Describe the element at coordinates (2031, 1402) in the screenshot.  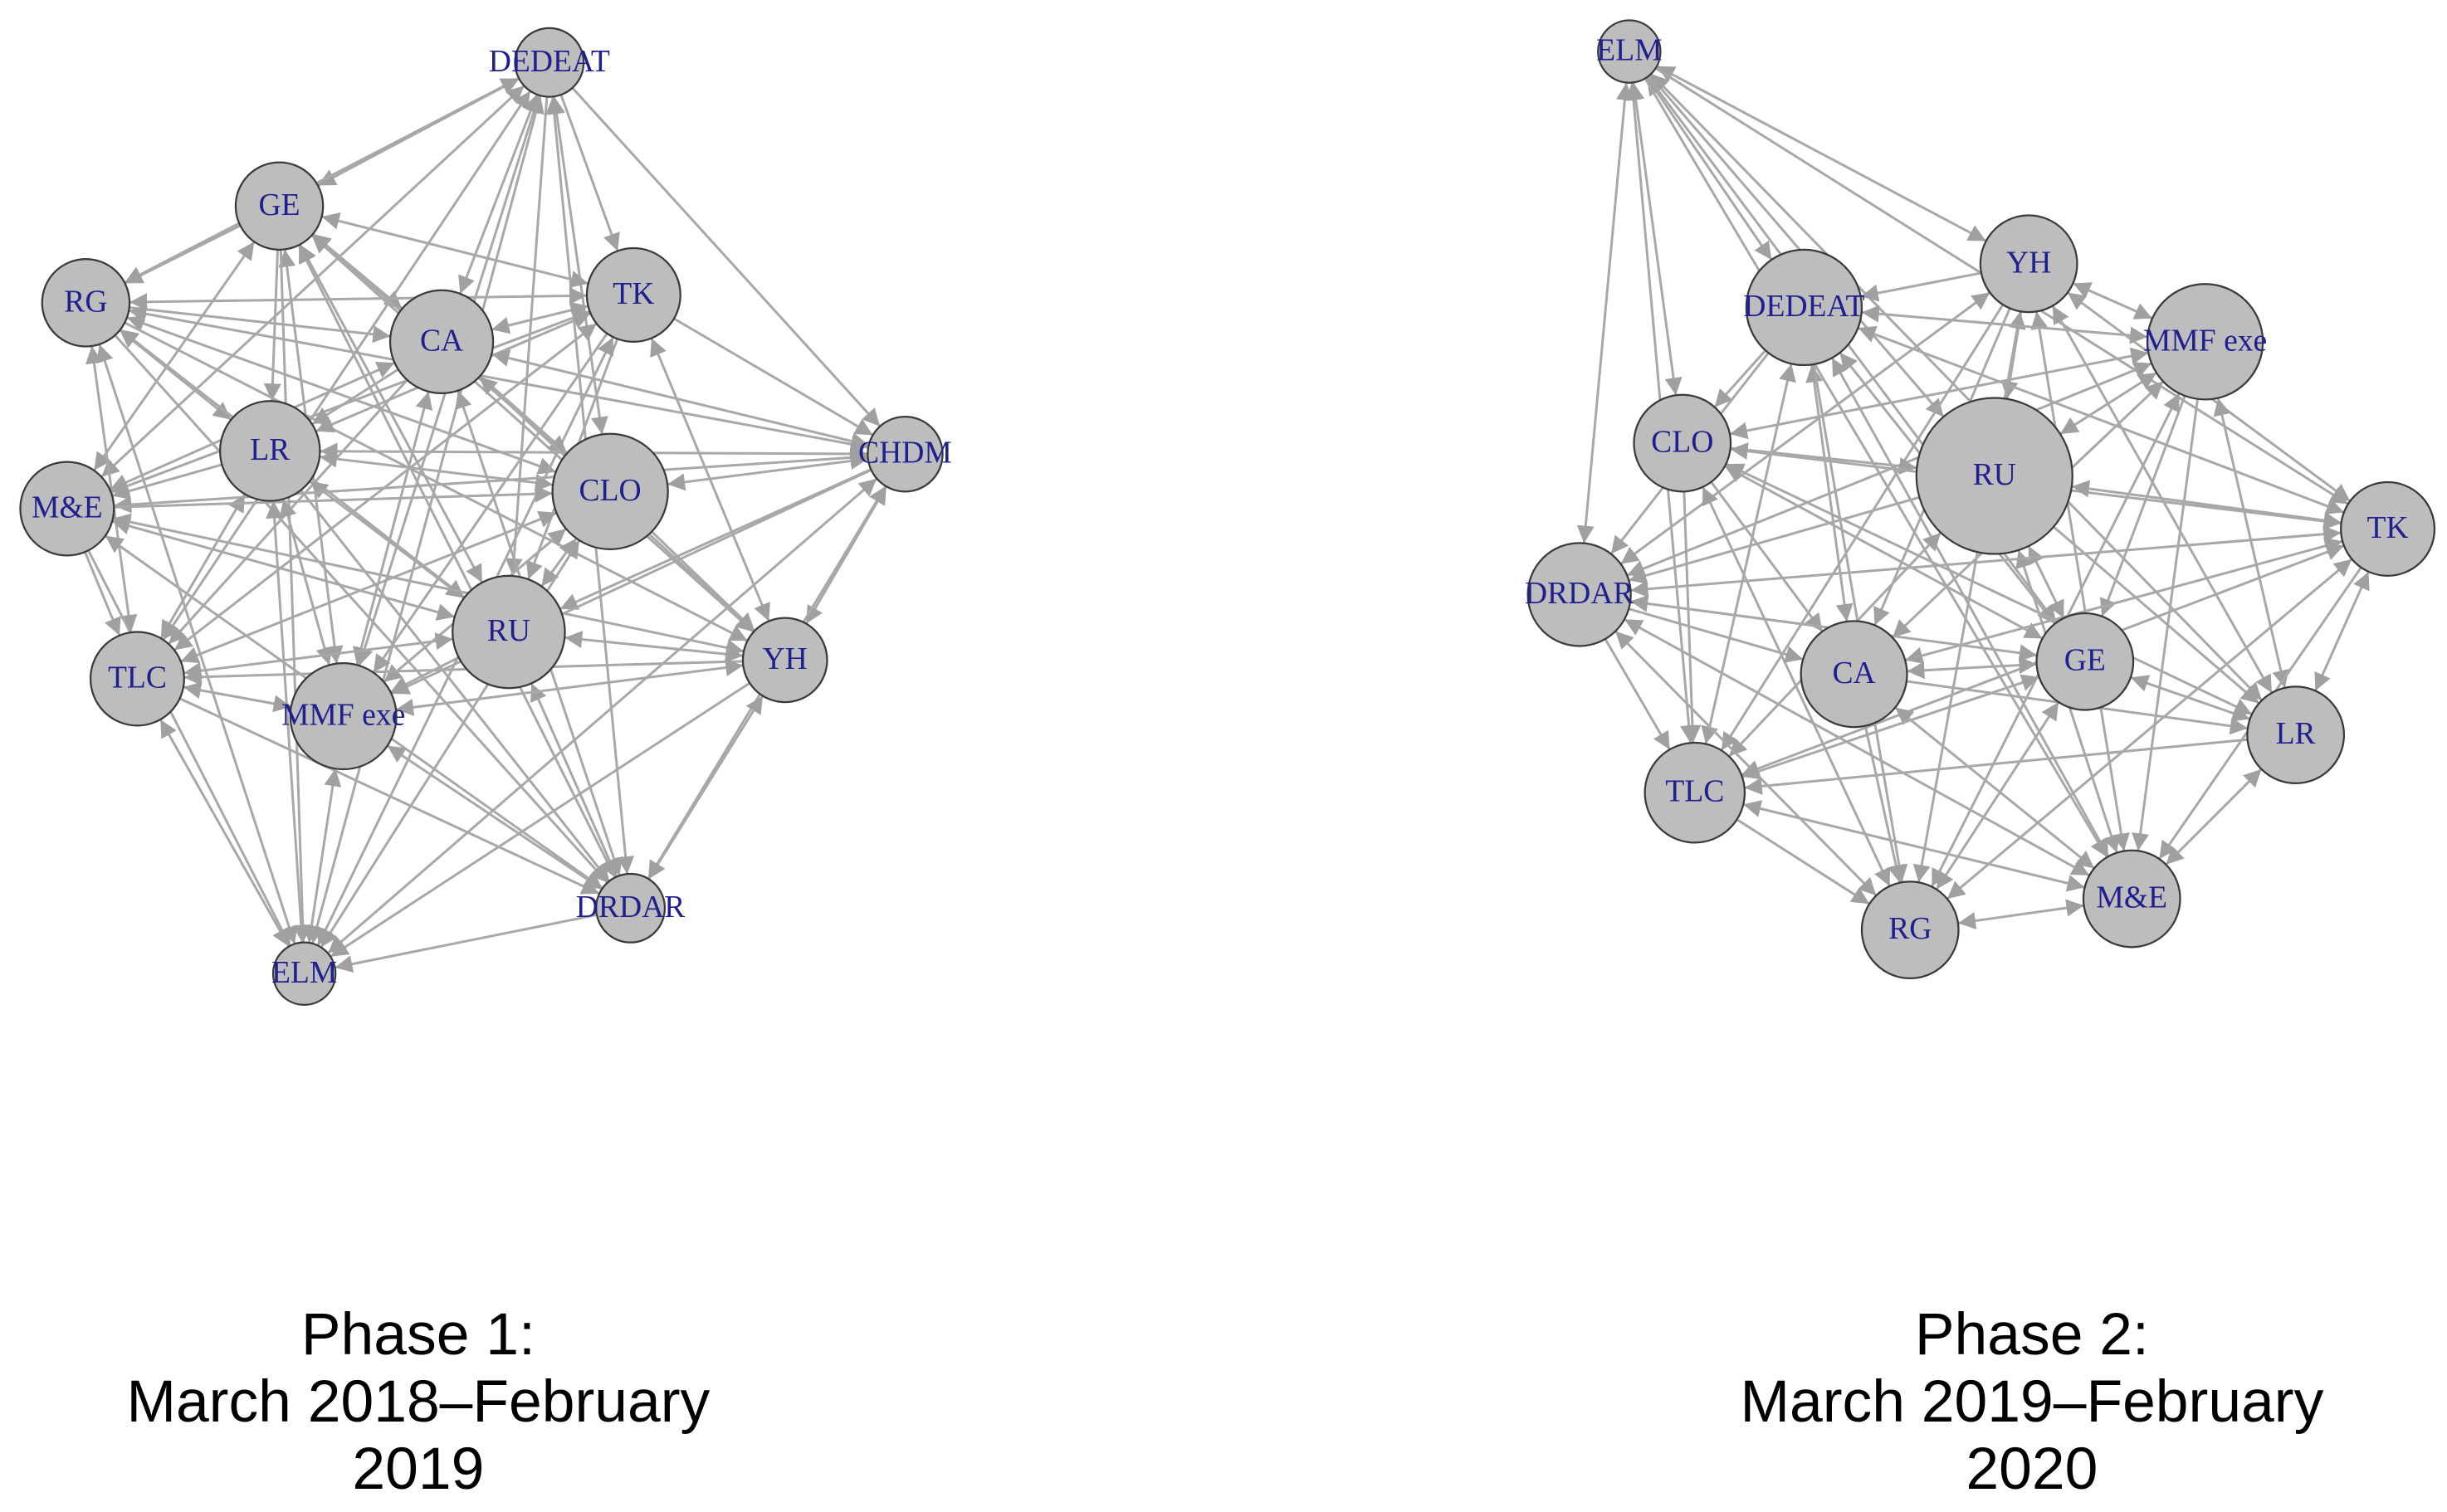
I see `caption-line: March 2019–February` at that location.